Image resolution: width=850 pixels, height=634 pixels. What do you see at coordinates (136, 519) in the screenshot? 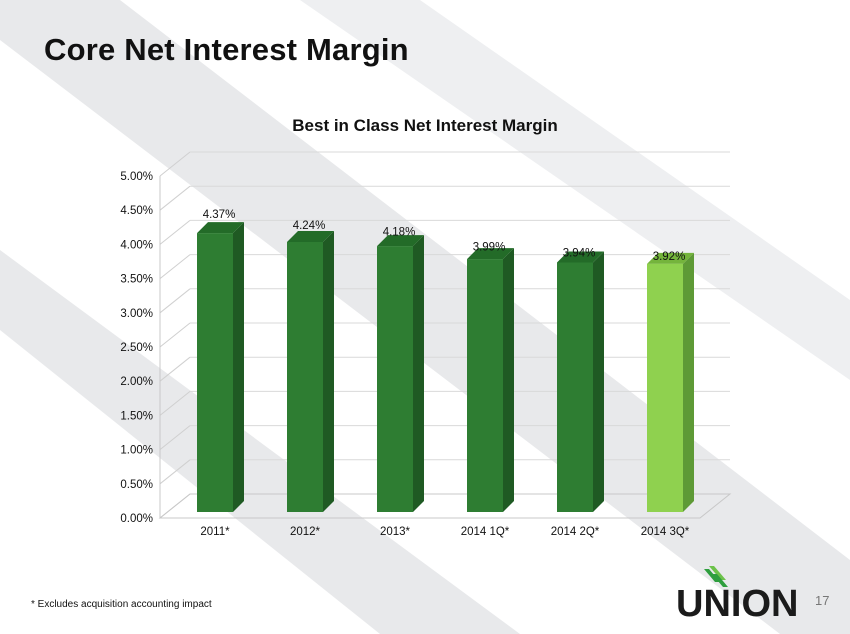
I see `y-tick-label: 0.00%` at bounding box center [136, 519].